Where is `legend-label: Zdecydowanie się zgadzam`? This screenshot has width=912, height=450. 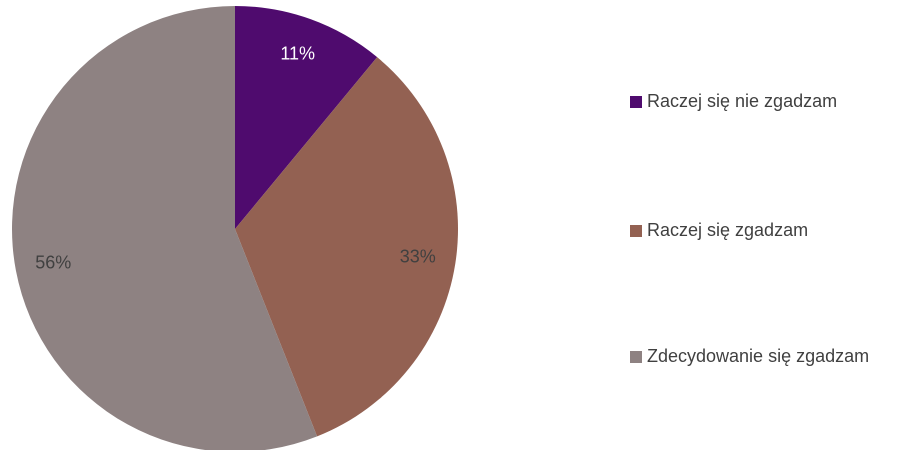
legend-label: Zdecydowanie się zgadzam is located at coordinates (758, 356).